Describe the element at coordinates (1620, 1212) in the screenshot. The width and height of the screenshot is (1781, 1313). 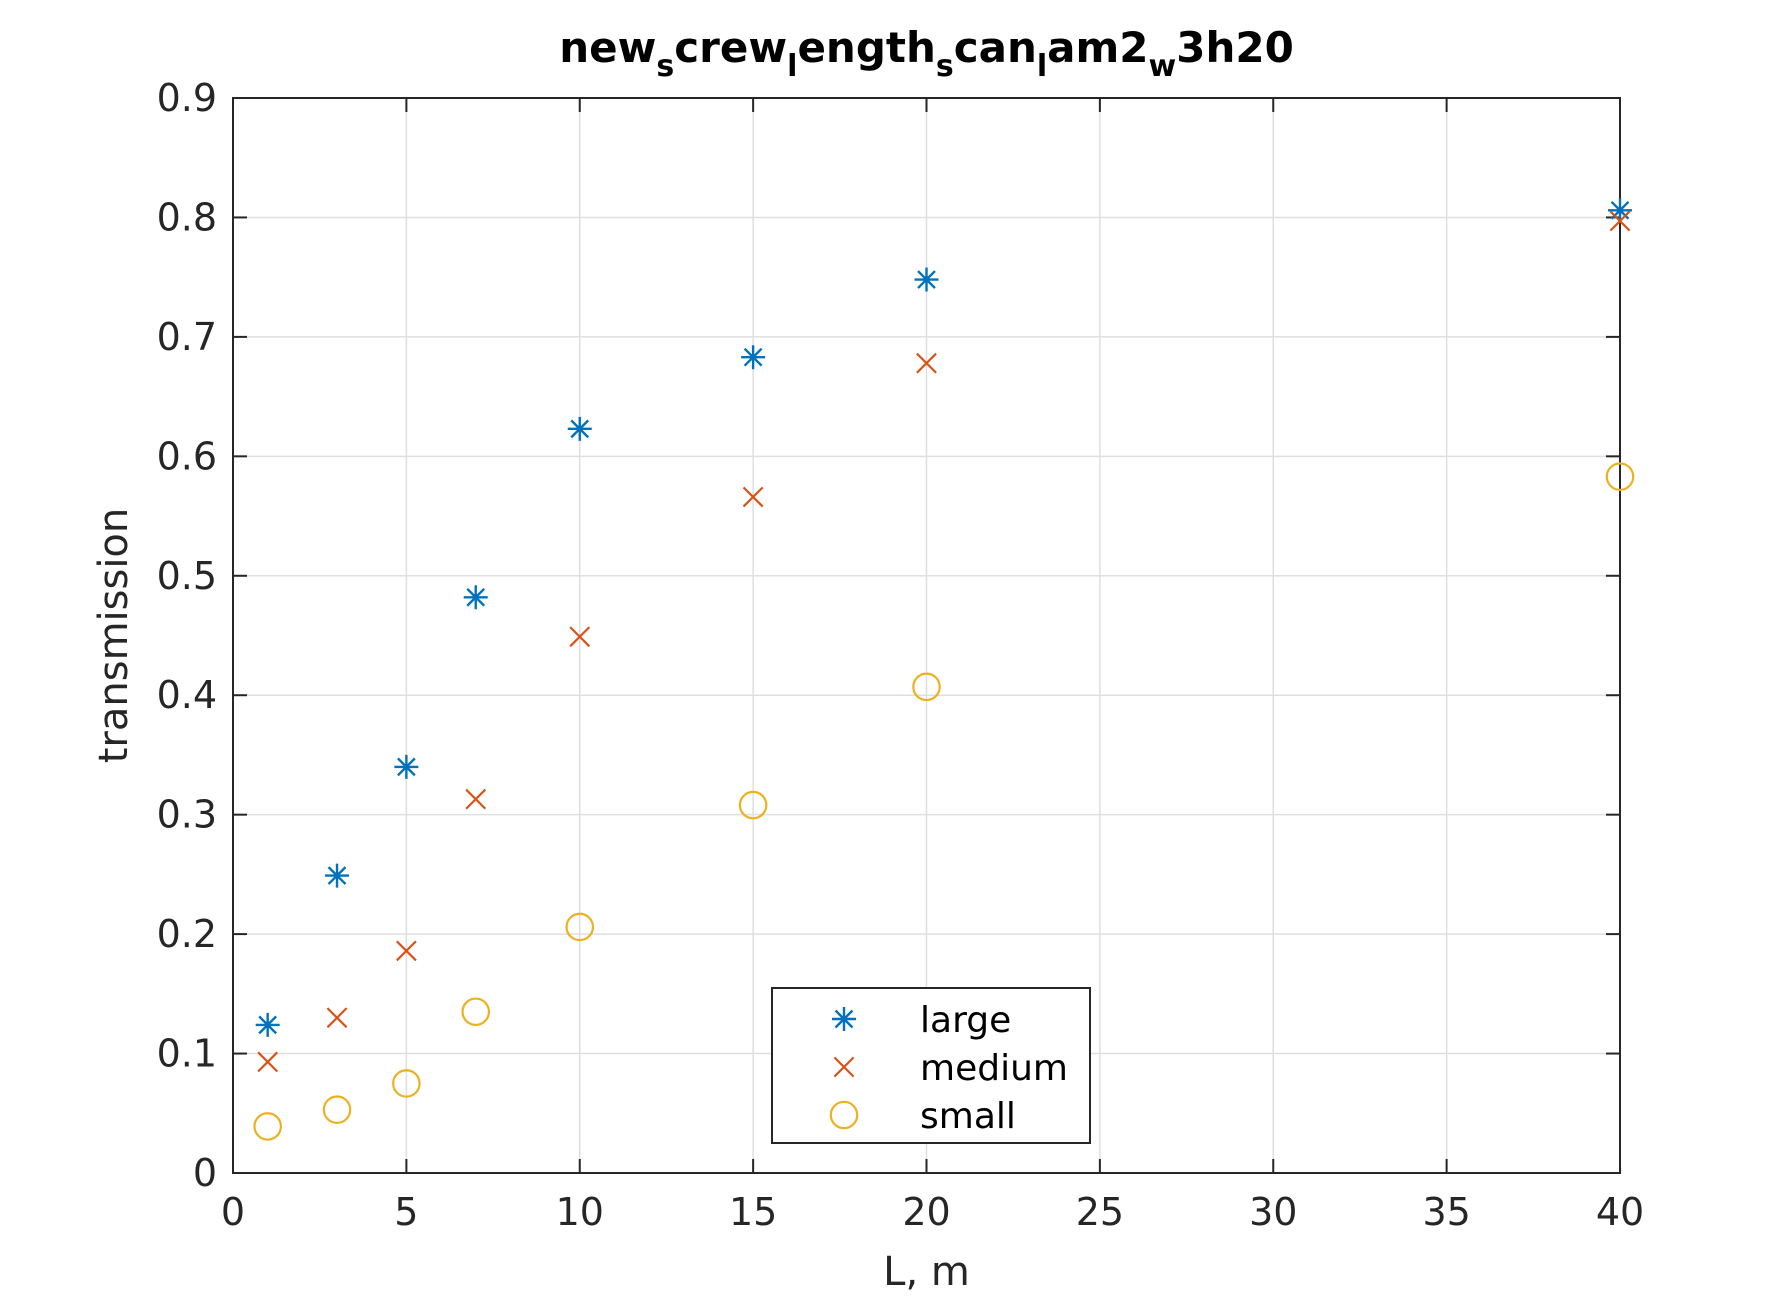
I see `x-tick-label: 40` at that location.